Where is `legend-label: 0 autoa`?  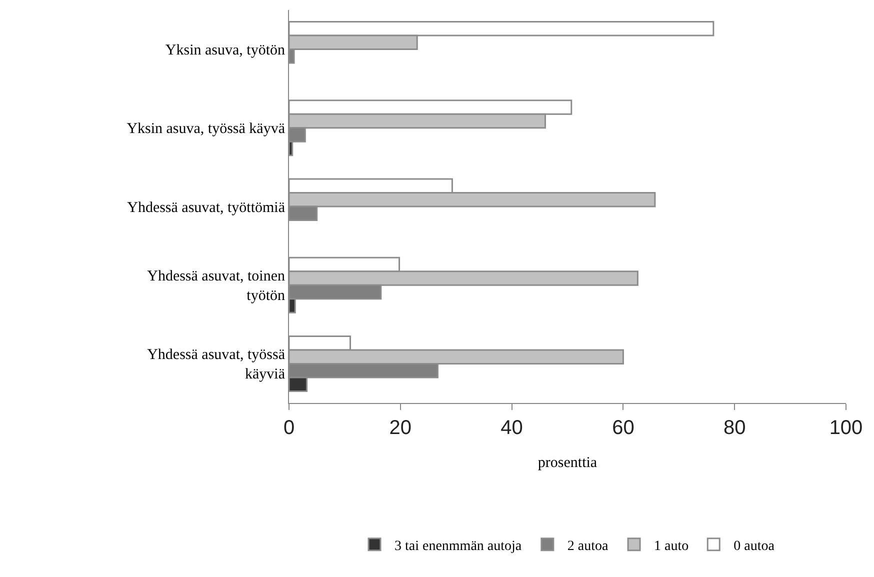
legend-label: 0 autoa is located at coordinates (755, 546).